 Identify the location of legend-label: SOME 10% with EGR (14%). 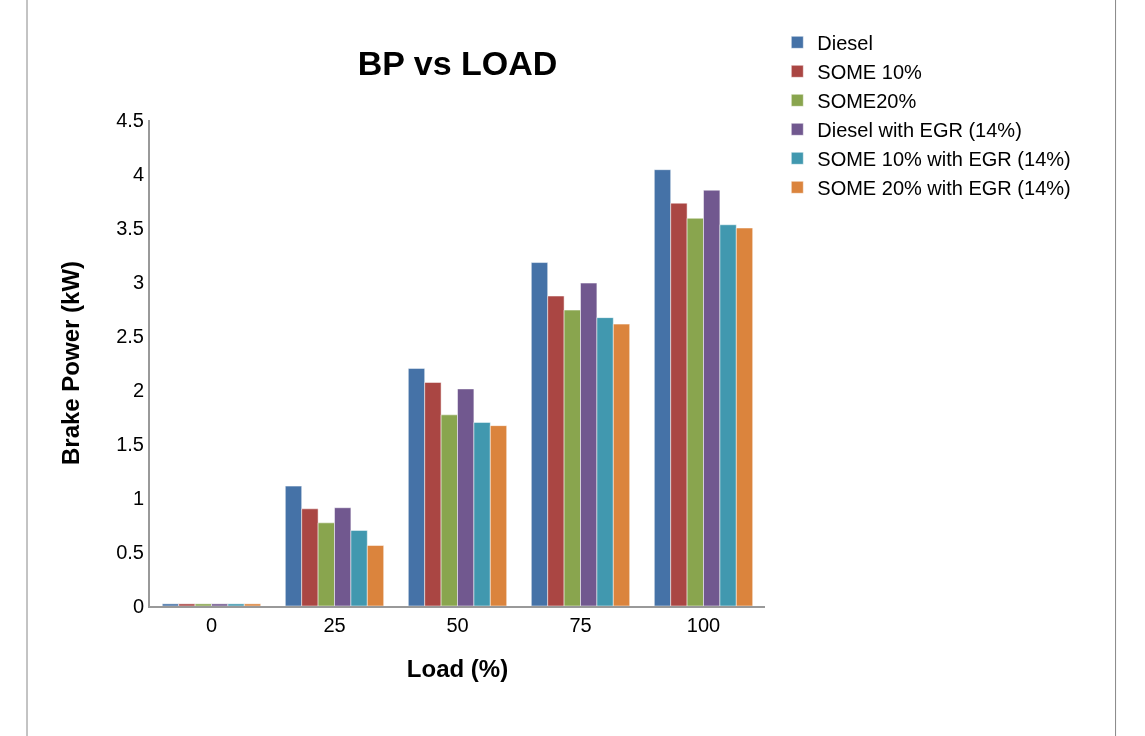
(944, 159).